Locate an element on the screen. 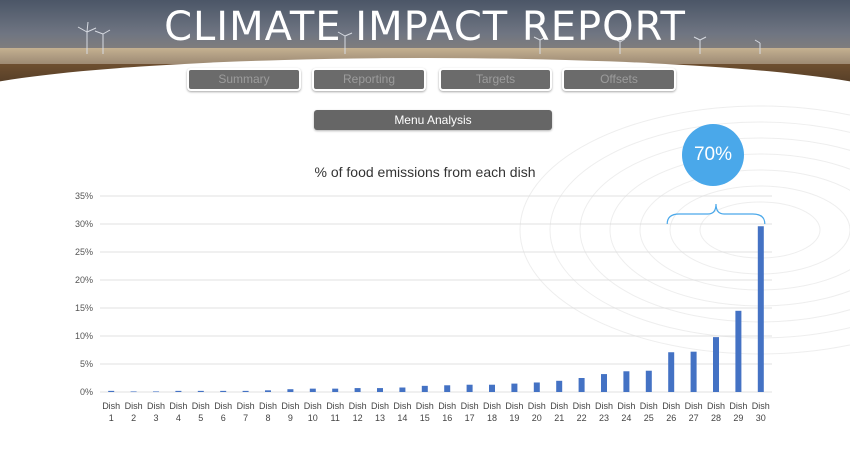 The image size is (850, 461). y-tick-label: 5% is located at coordinates (86, 364).